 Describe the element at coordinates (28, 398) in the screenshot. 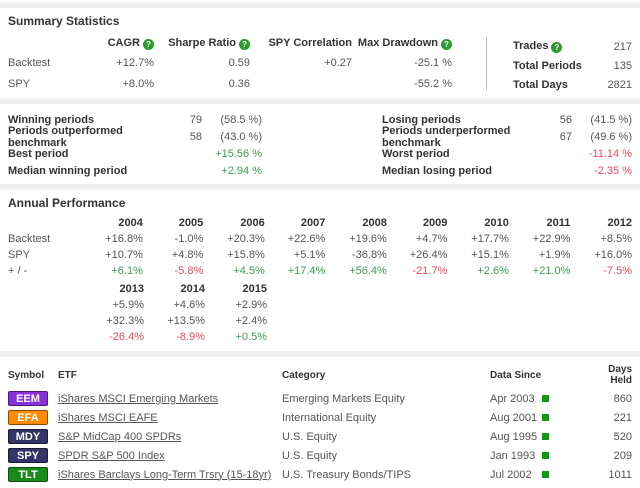

I see `symbol-badge: EEM` at that location.